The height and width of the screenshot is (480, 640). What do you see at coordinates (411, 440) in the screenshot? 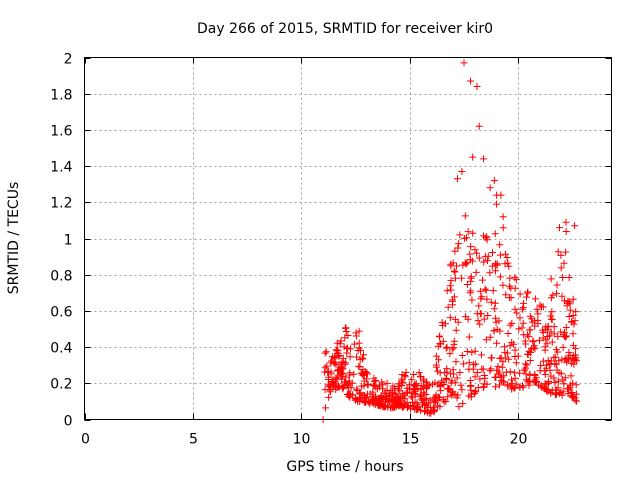
I see `x-tick-label: 15` at bounding box center [411, 440].